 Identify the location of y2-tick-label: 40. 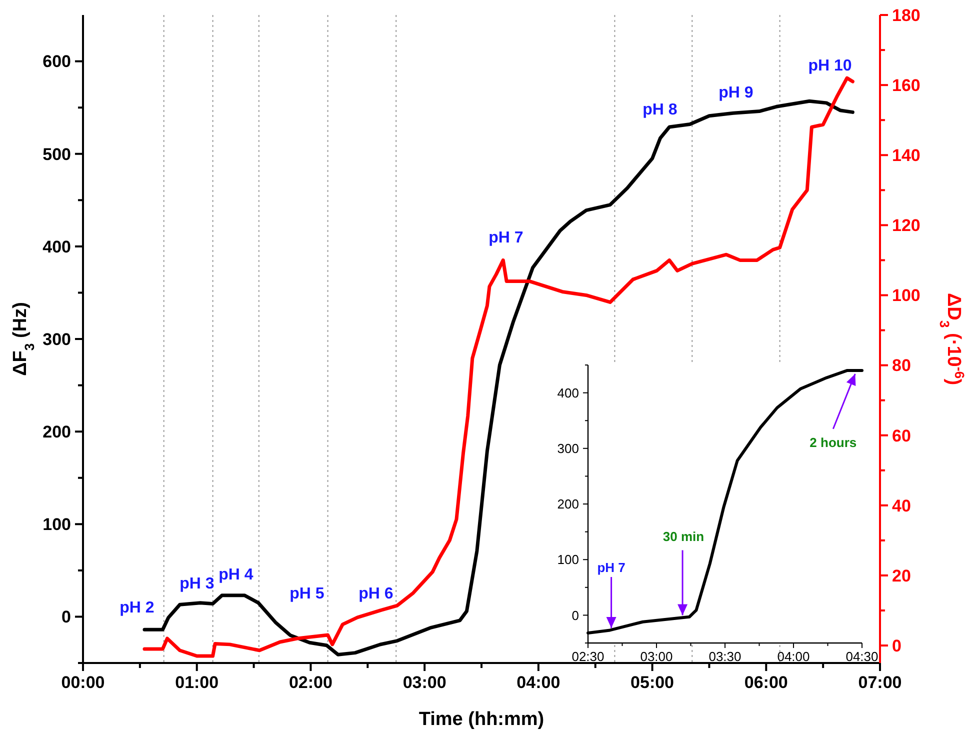
(901, 506).